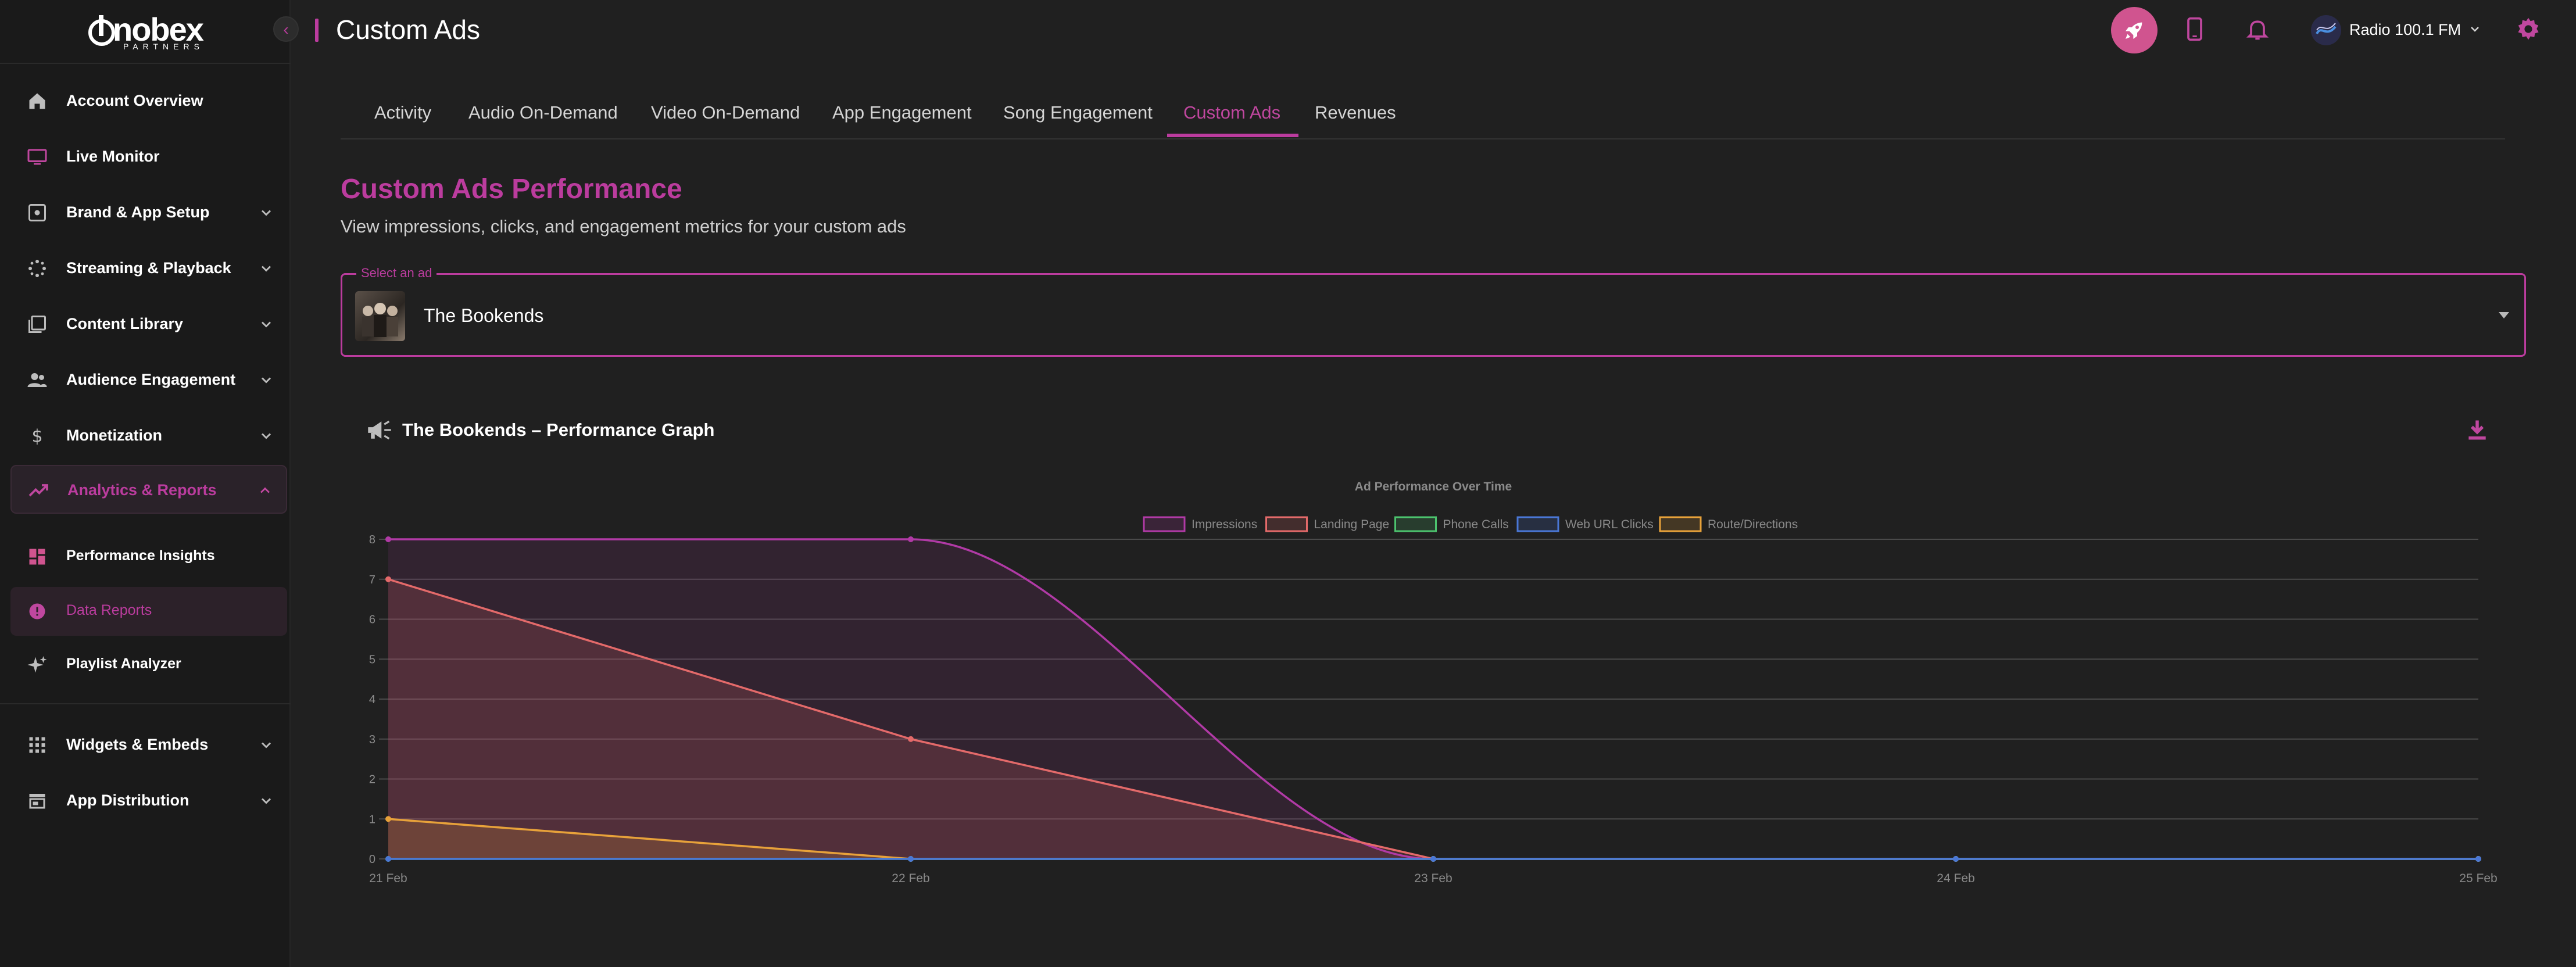 This screenshot has width=2576, height=967. What do you see at coordinates (372, 740) in the screenshot?
I see `y-tick-label: 3` at bounding box center [372, 740].